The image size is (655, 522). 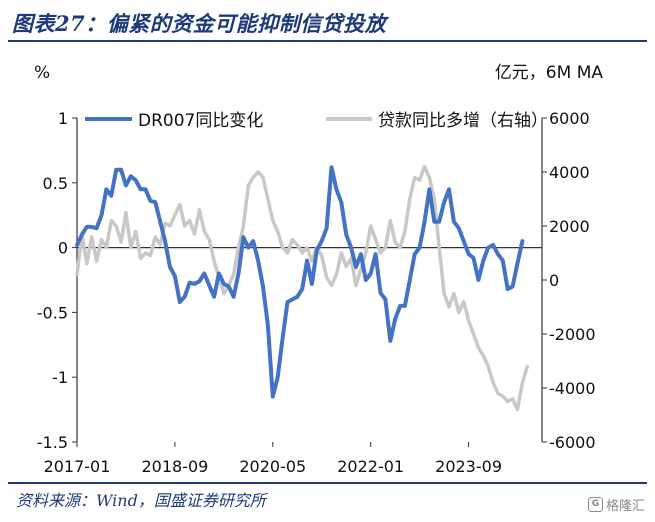 What do you see at coordinates (327, 483) in the screenshot?
I see `source-divider` at bounding box center [327, 483].